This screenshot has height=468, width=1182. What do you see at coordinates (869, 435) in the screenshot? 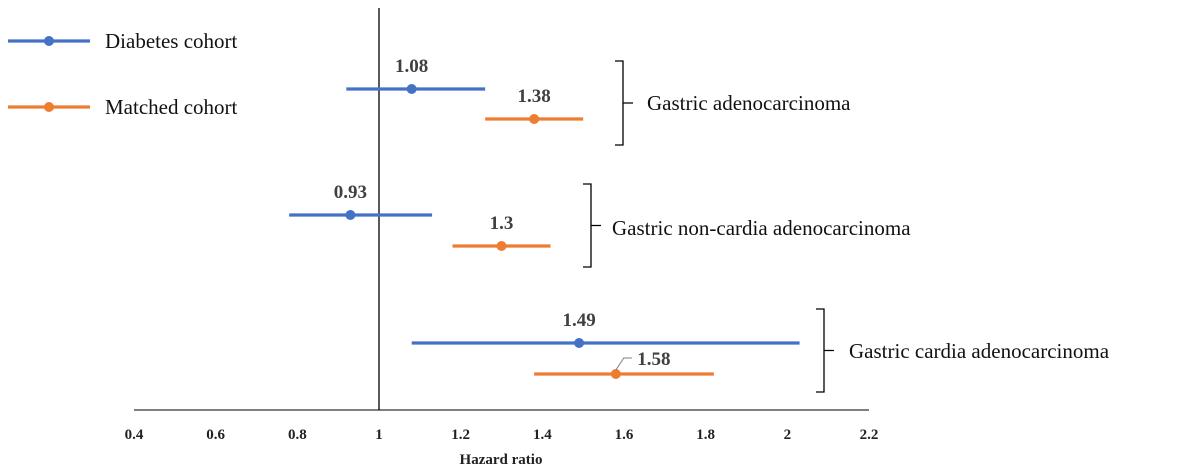
I see `x-tick-label: 2.2` at bounding box center [869, 435].